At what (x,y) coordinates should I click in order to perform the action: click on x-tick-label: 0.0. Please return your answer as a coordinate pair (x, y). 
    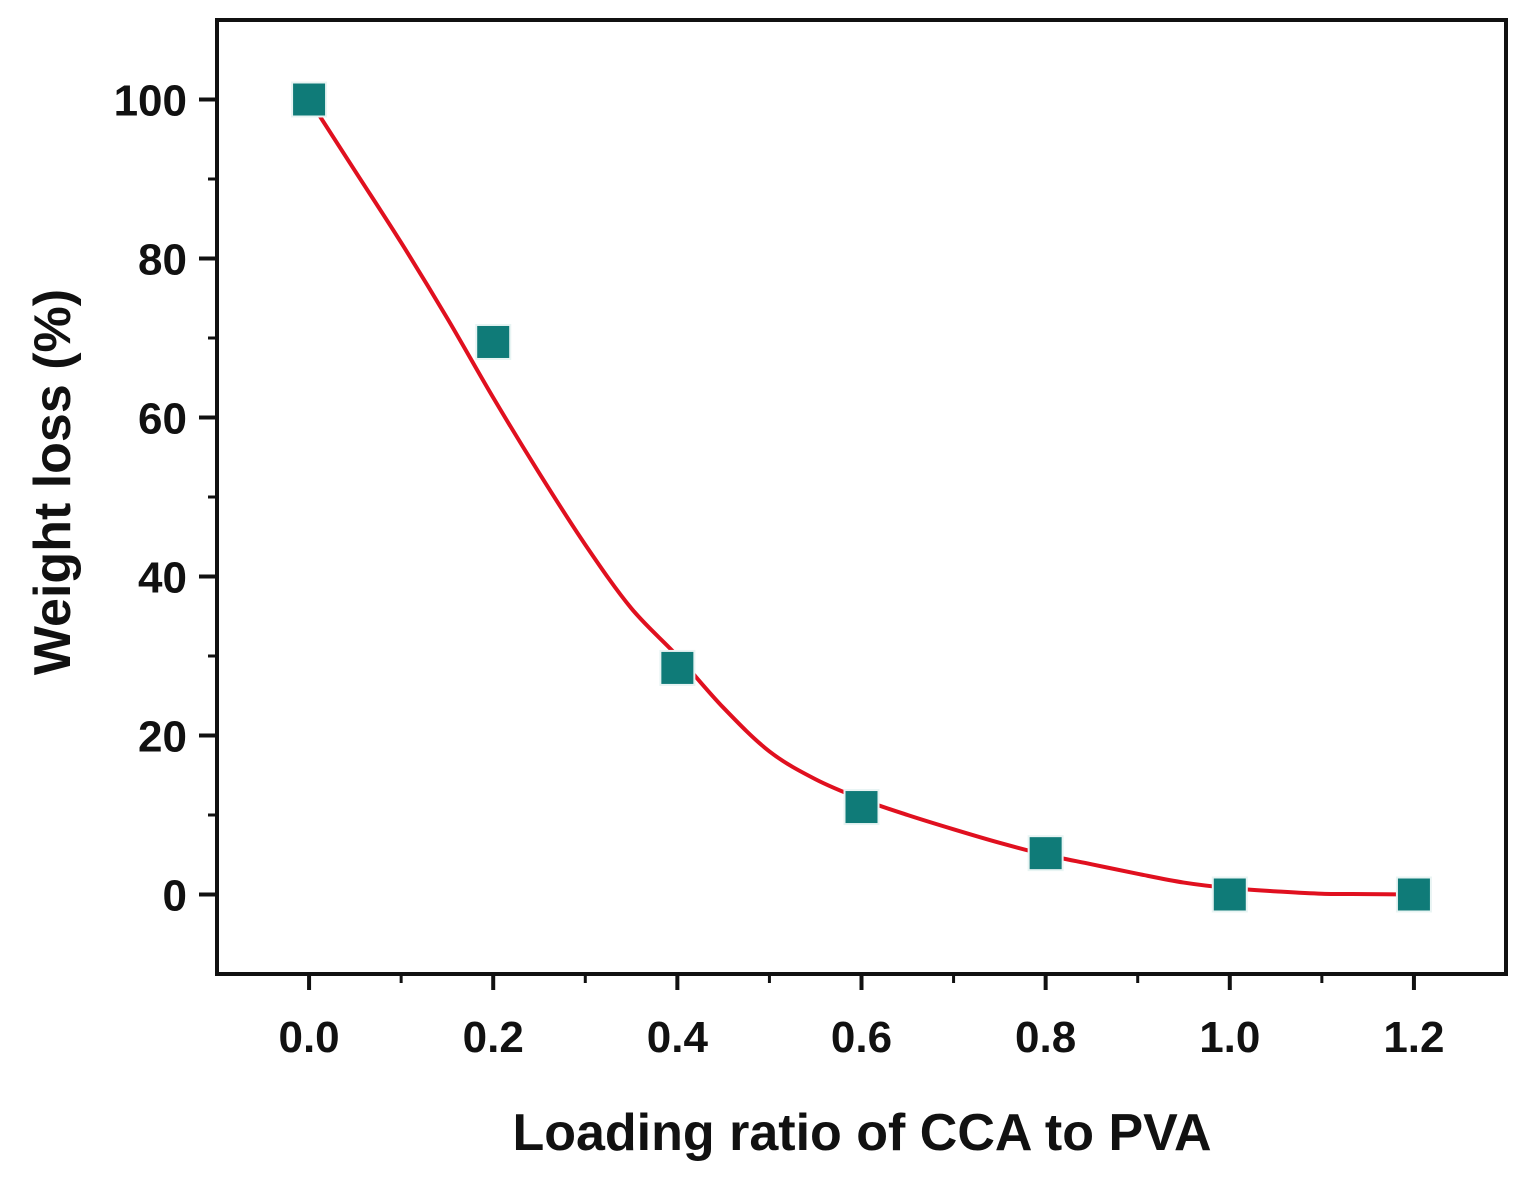
    Looking at the image, I should click on (308, 1037).